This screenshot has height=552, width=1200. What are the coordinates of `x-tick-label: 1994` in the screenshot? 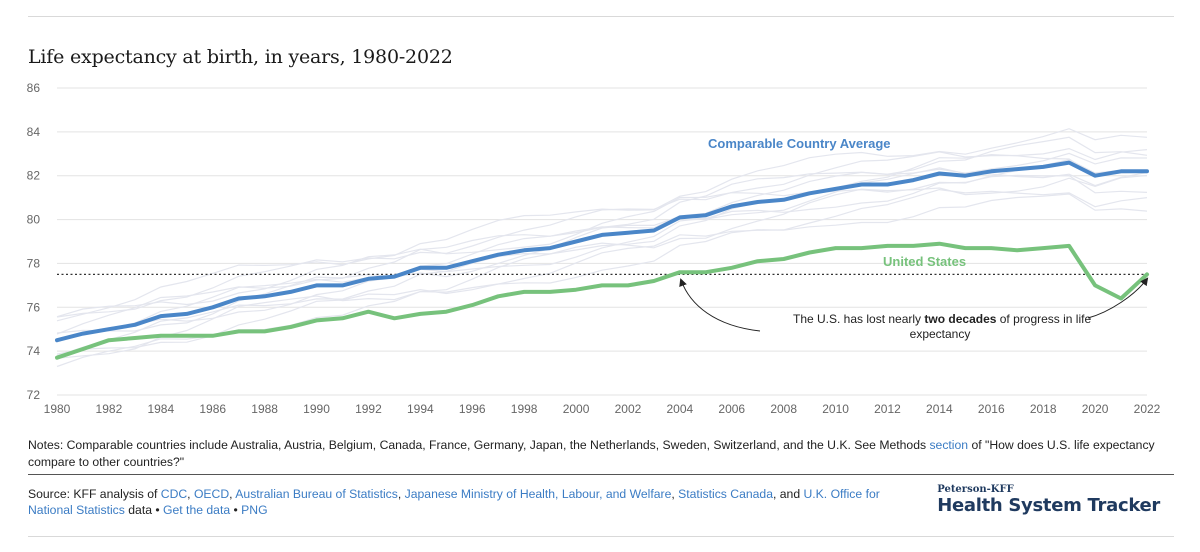 It's located at (420, 409).